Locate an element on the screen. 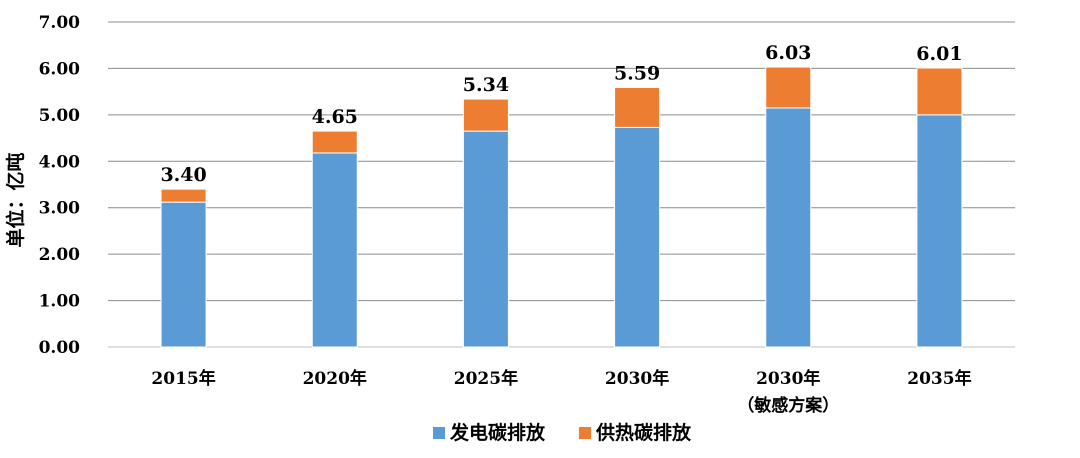 The image size is (1080, 458). x-category-label: 2020年 is located at coordinates (335, 378).